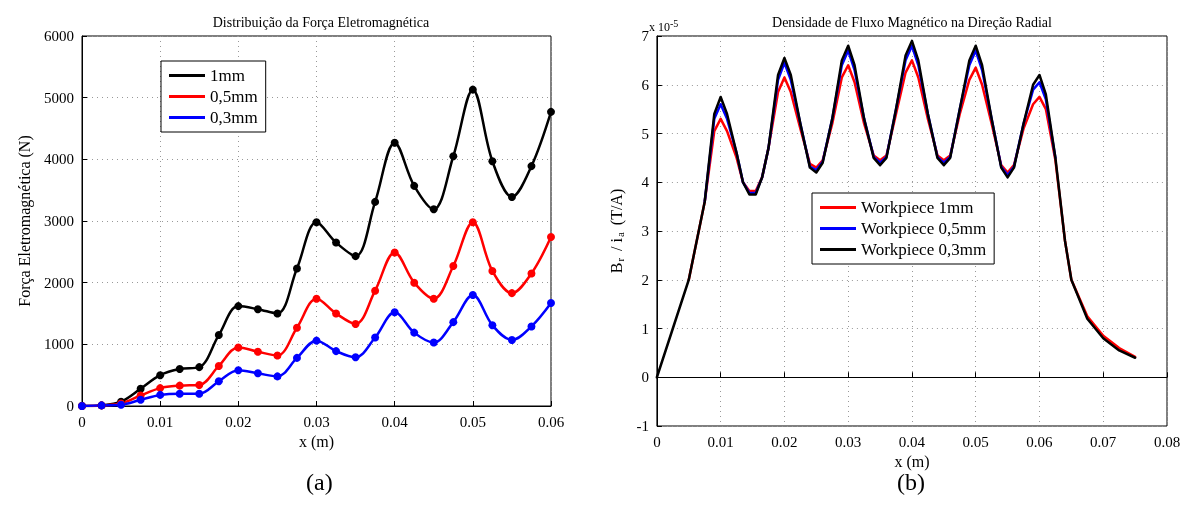 Image resolution: width=1200 pixels, height=512 pixels. Describe the element at coordinates (321, 22) in the screenshot. I see `chart-title: Distribuição da Força Eletromagnética` at that location.